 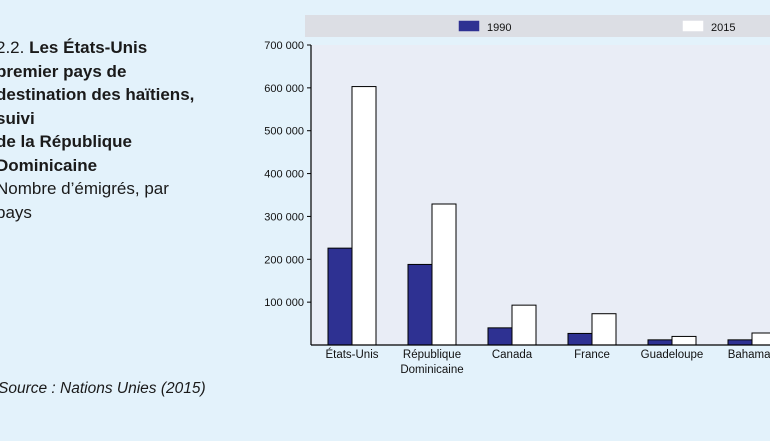 What do you see at coordinates (693, 26) in the screenshot?
I see `legend-swatch-2015` at bounding box center [693, 26].